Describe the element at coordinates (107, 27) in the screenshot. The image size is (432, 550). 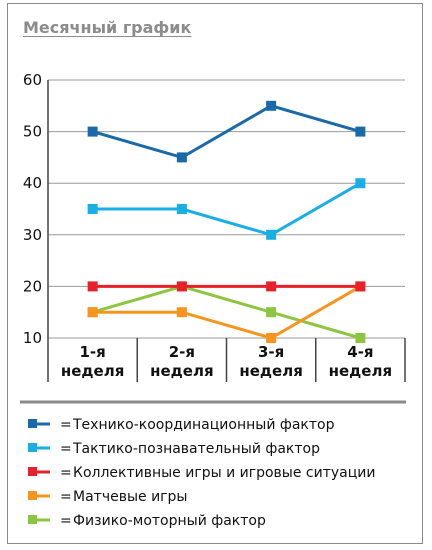
I see `chart-title: Месячный график` at that location.